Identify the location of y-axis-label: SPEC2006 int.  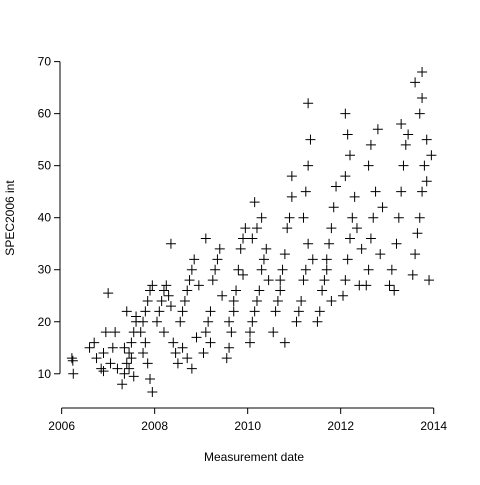
(10, 218).